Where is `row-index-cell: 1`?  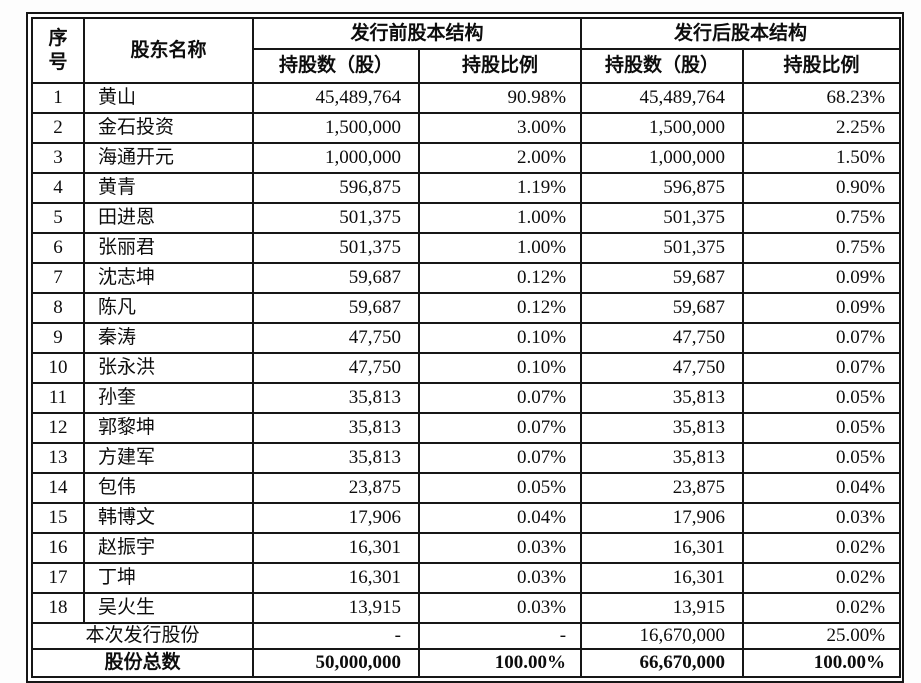
row-index-cell: 1 is located at coordinates (58, 98).